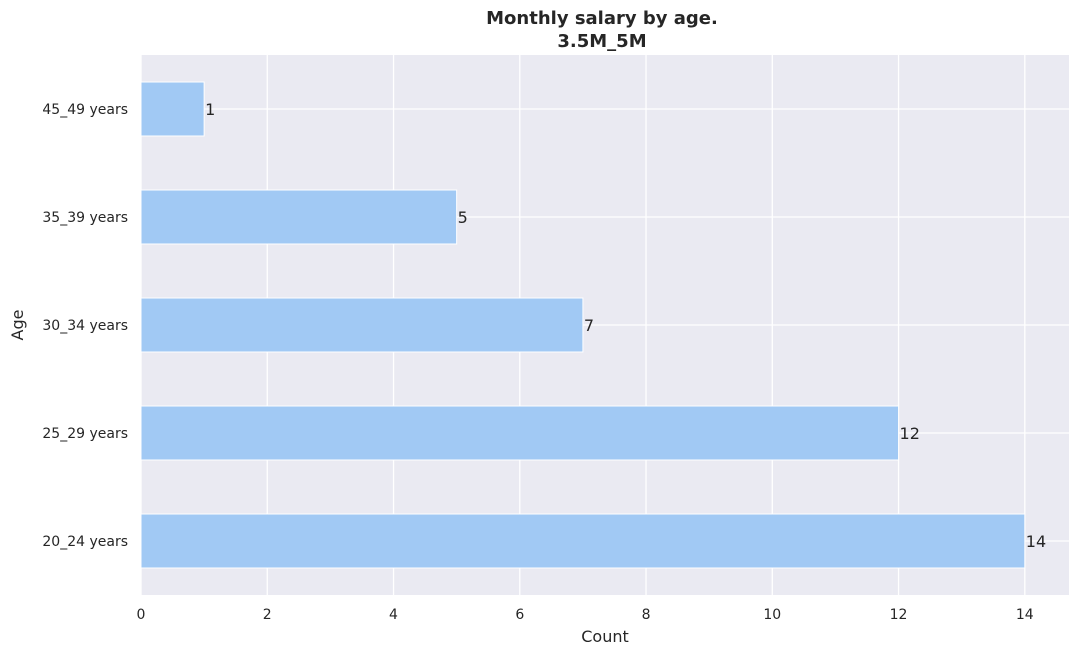 The width and height of the screenshot is (1080, 656). I want to click on y-axis-label: Age, so click(17, 325).